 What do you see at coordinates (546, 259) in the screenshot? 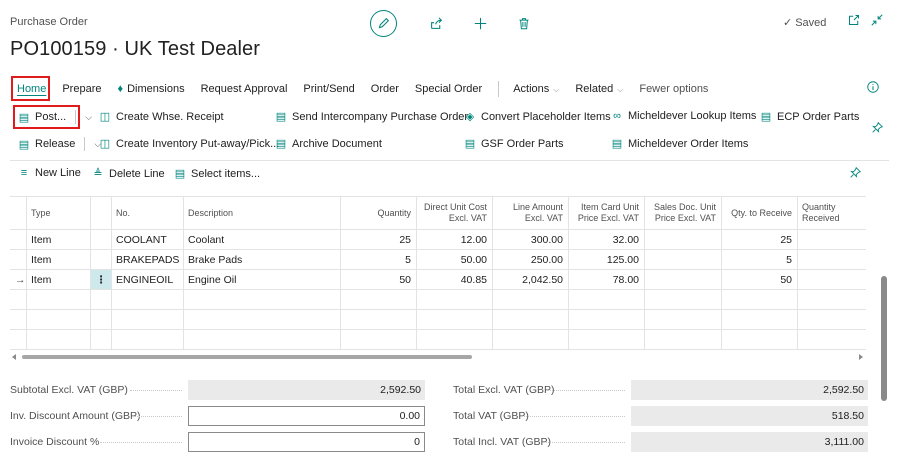
I see `cell-line-amount: 250.00` at bounding box center [546, 259].